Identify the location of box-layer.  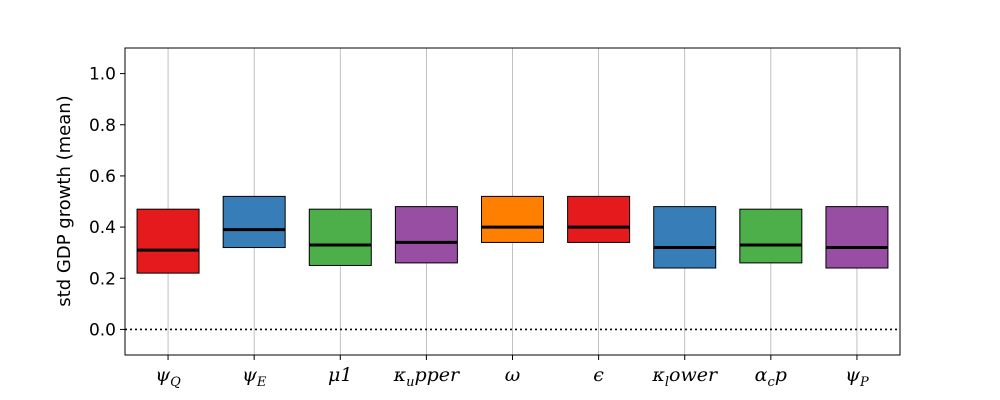
(512, 234).